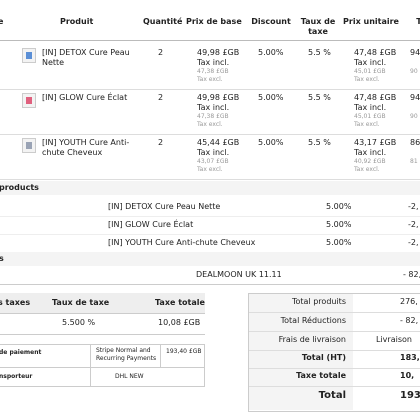  Describe the element at coordinates (15, 302) in the screenshot. I see `tax-header: s taxes` at that location.